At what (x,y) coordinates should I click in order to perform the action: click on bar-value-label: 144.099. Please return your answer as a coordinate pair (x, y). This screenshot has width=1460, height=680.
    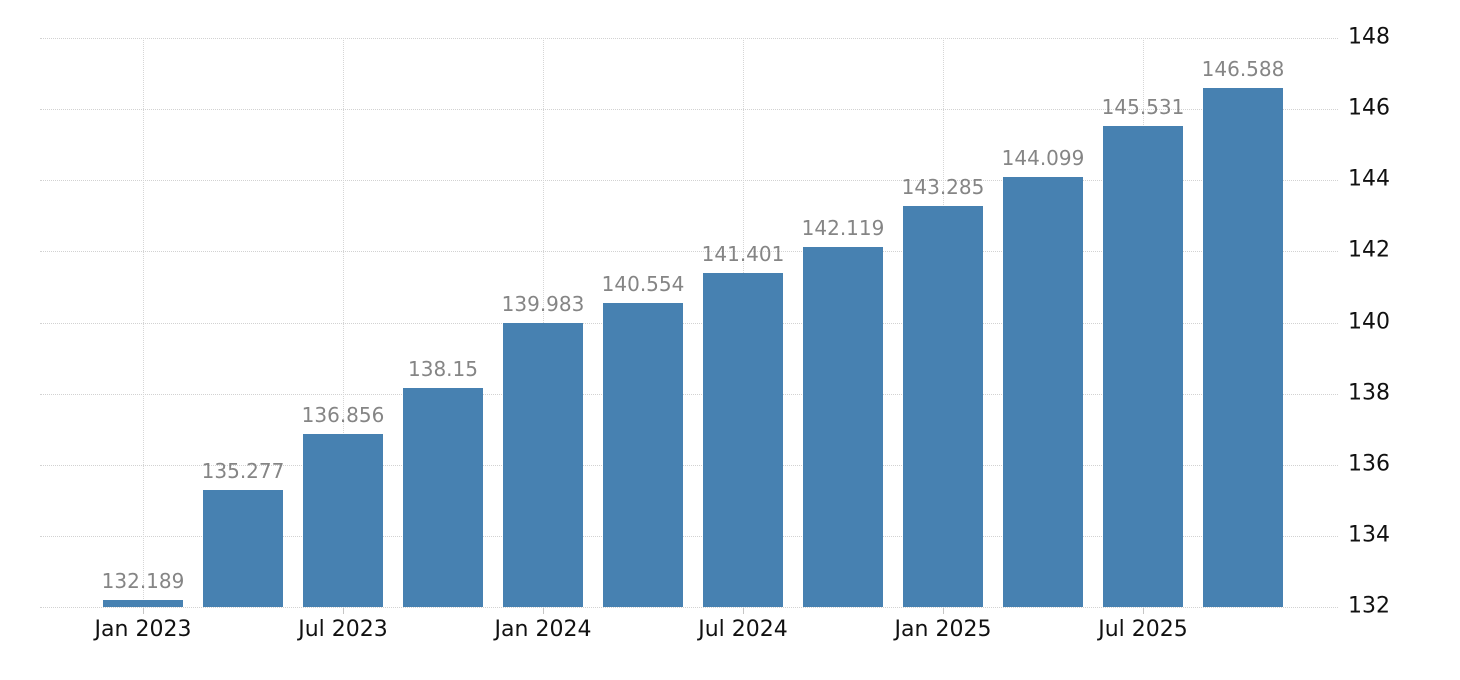
    Looking at the image, I should click on (1043, 157).